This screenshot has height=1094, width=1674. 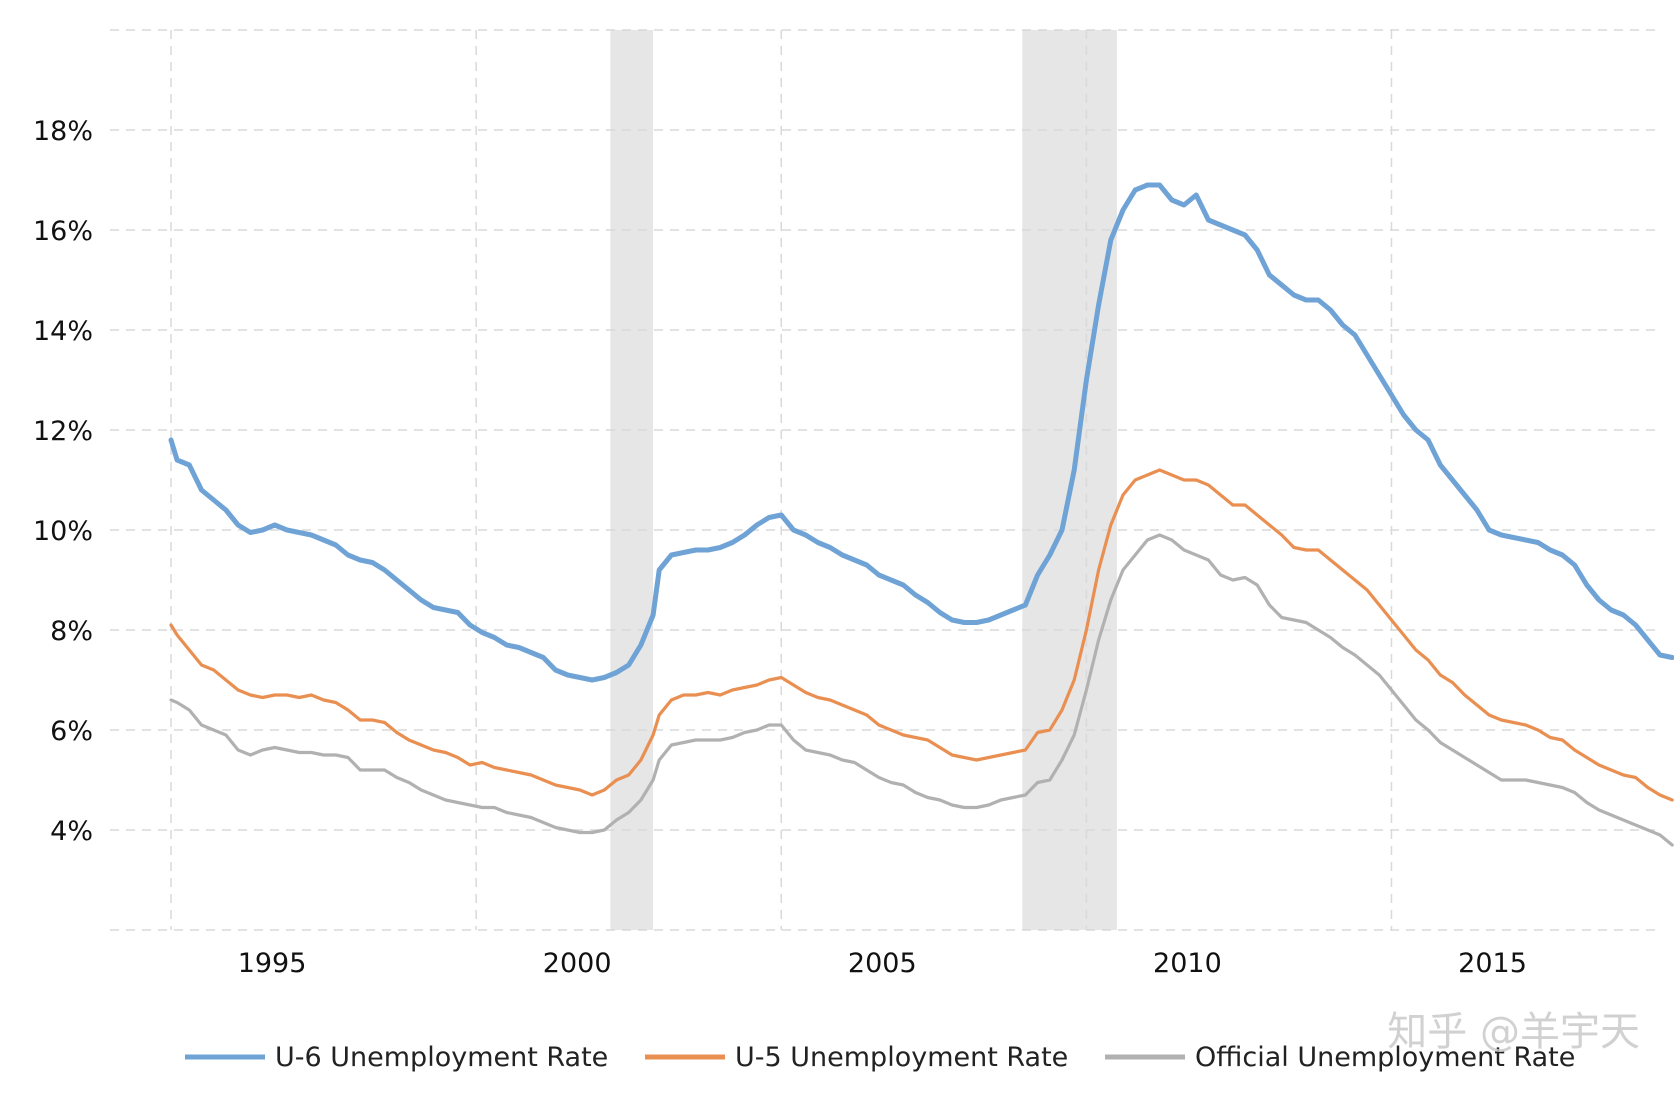 I want to click on legend-label-3: Official Unemployment Rate, so click(x=1385, y=1057).